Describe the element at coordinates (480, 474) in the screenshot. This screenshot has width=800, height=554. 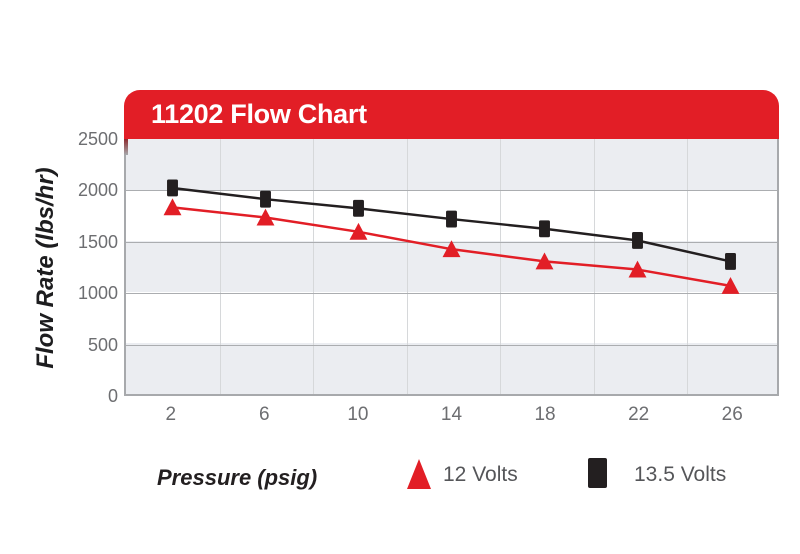
I see `legend-label-12-volts: 12 Volts` at that location.